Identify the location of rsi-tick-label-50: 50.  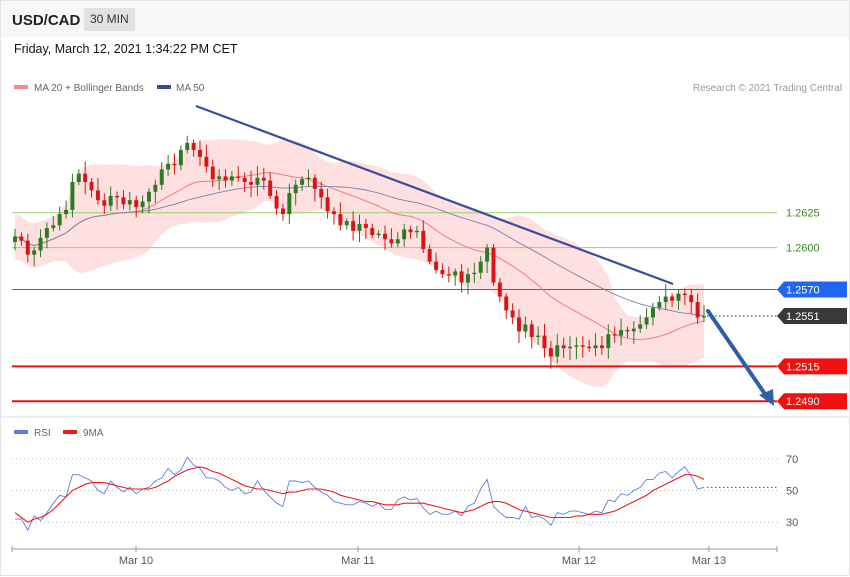
(792, 492).